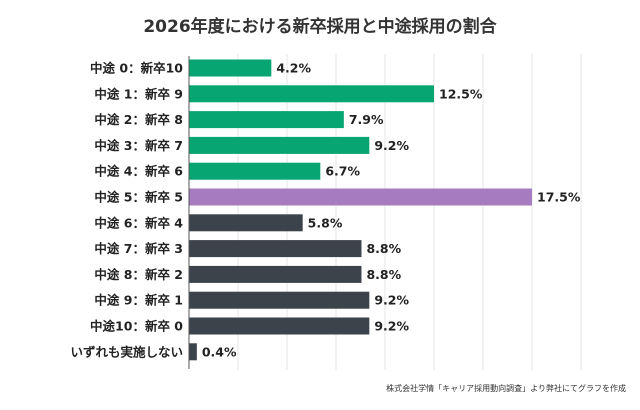  I want to click on value-label: 0.4%, so click(219, 351).